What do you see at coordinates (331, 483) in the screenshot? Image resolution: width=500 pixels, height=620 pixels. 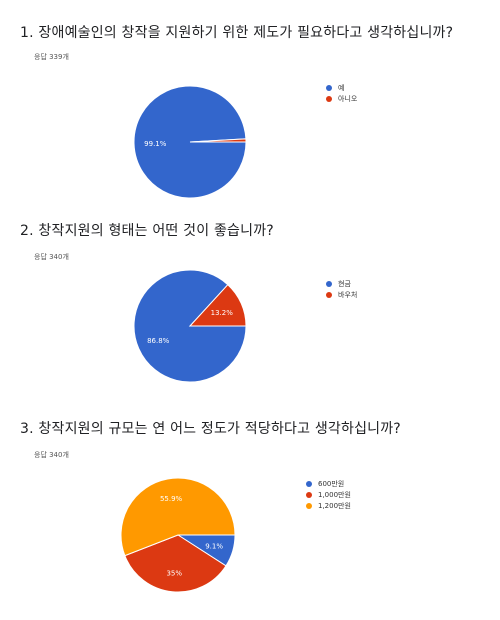 I see `legend-label: 600만원` at bounding box center [331, 483].